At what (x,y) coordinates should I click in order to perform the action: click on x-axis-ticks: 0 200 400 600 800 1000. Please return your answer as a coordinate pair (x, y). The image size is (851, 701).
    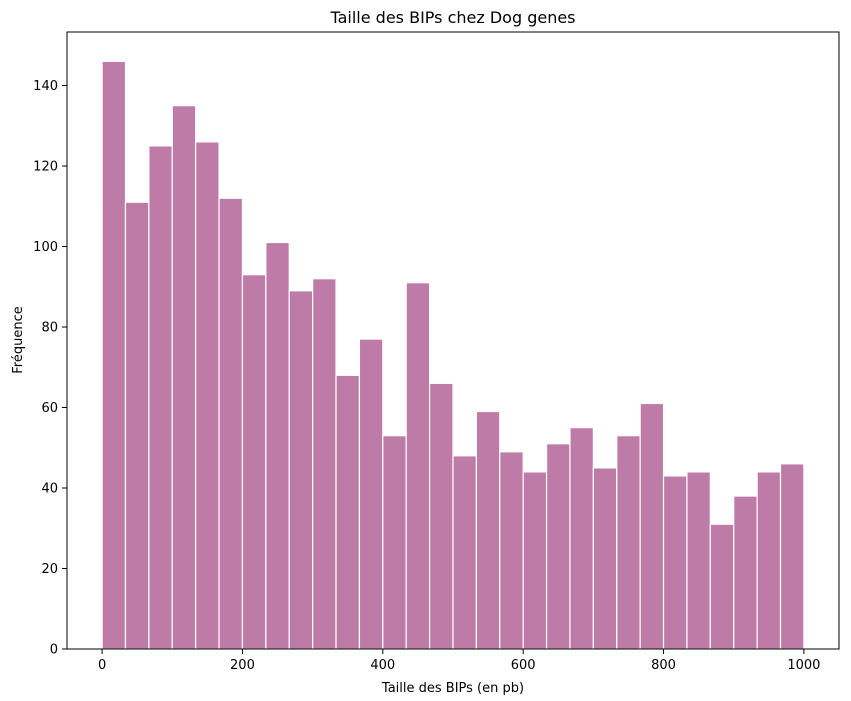
    Looking at the image, I should click on (459, 661).